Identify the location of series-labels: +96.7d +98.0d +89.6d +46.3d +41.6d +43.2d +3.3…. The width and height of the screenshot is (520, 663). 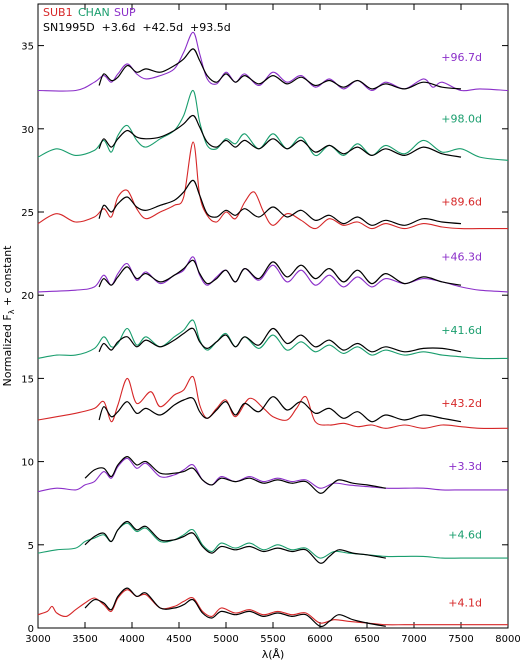
(461, 330).